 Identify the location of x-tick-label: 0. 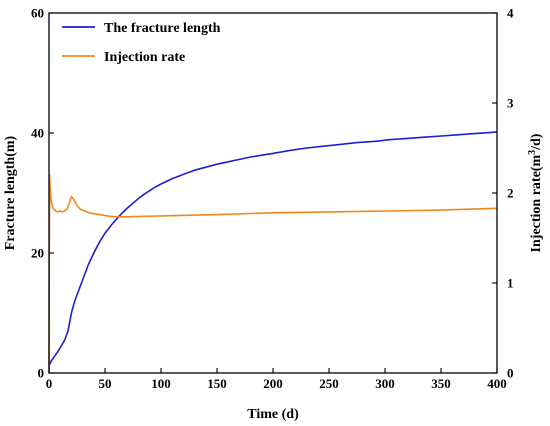
(49, 383).